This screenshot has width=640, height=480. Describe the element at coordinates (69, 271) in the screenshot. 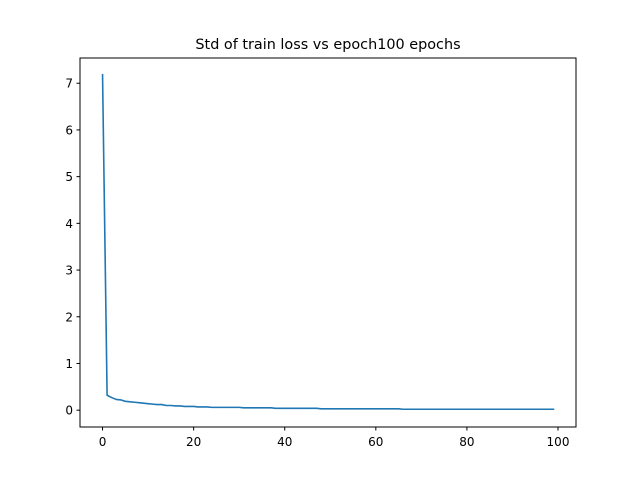

I see `y-tick-label: 3` at that location.